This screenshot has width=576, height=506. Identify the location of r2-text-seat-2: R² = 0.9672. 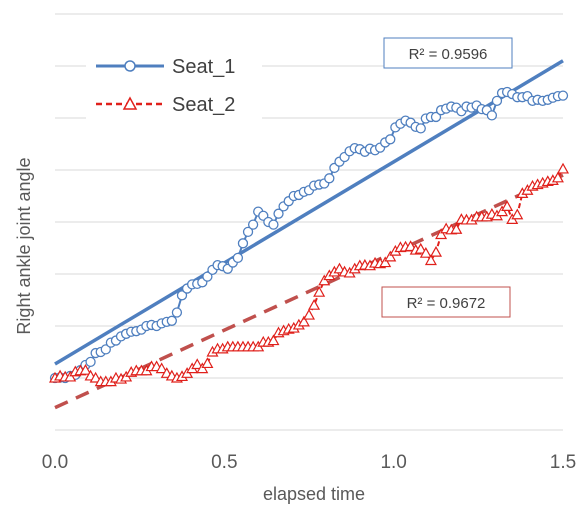
(446, 303).